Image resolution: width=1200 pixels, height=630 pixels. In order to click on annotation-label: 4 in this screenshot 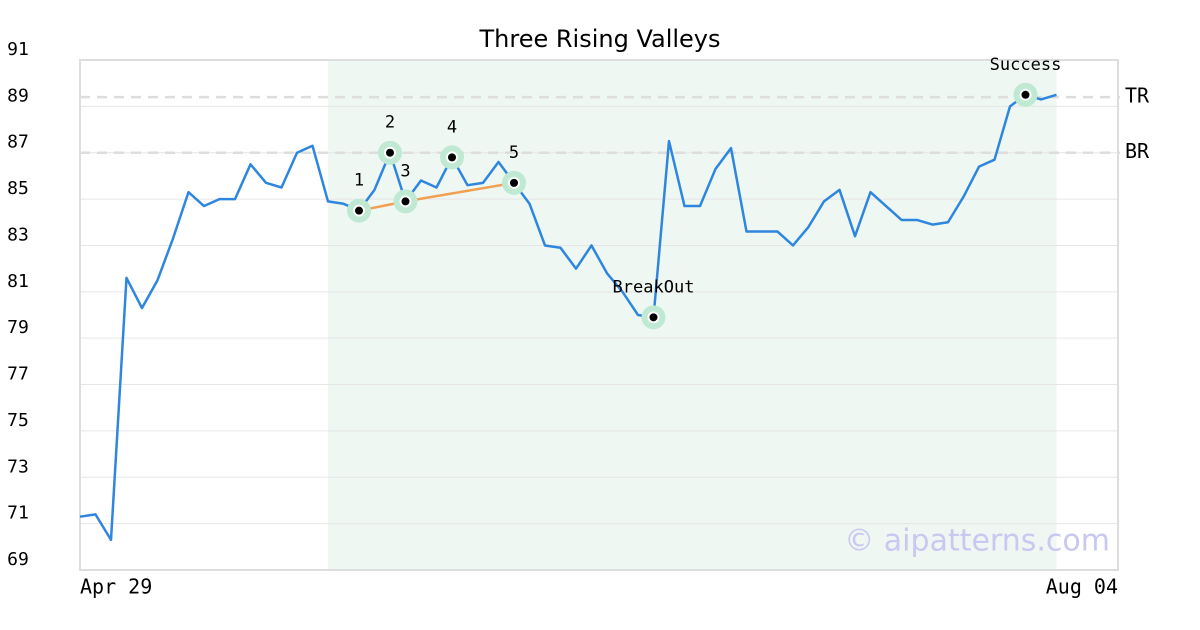, I will do `click(452, 127)`.